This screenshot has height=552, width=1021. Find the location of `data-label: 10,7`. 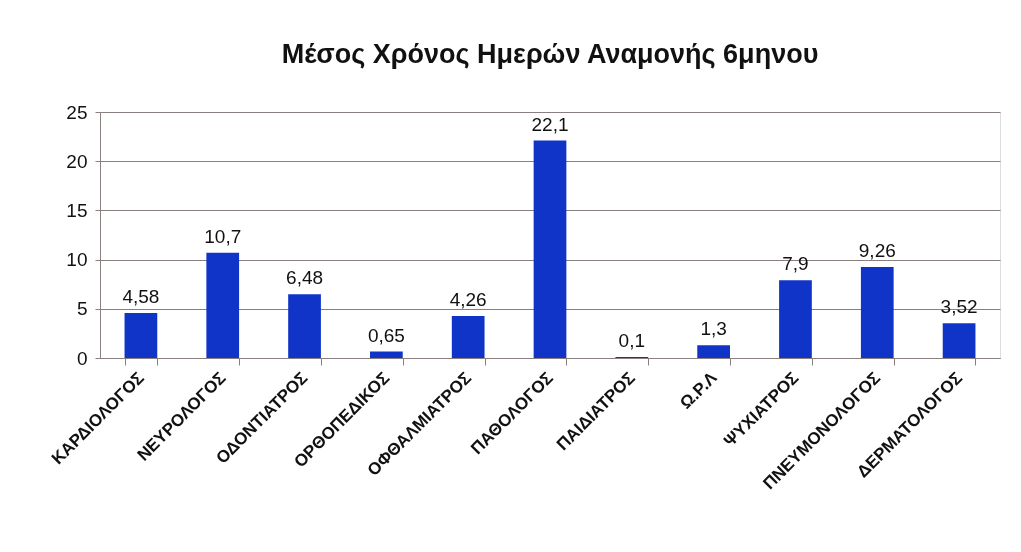

data-label: 10,7 is located at coordinates (223, 236).